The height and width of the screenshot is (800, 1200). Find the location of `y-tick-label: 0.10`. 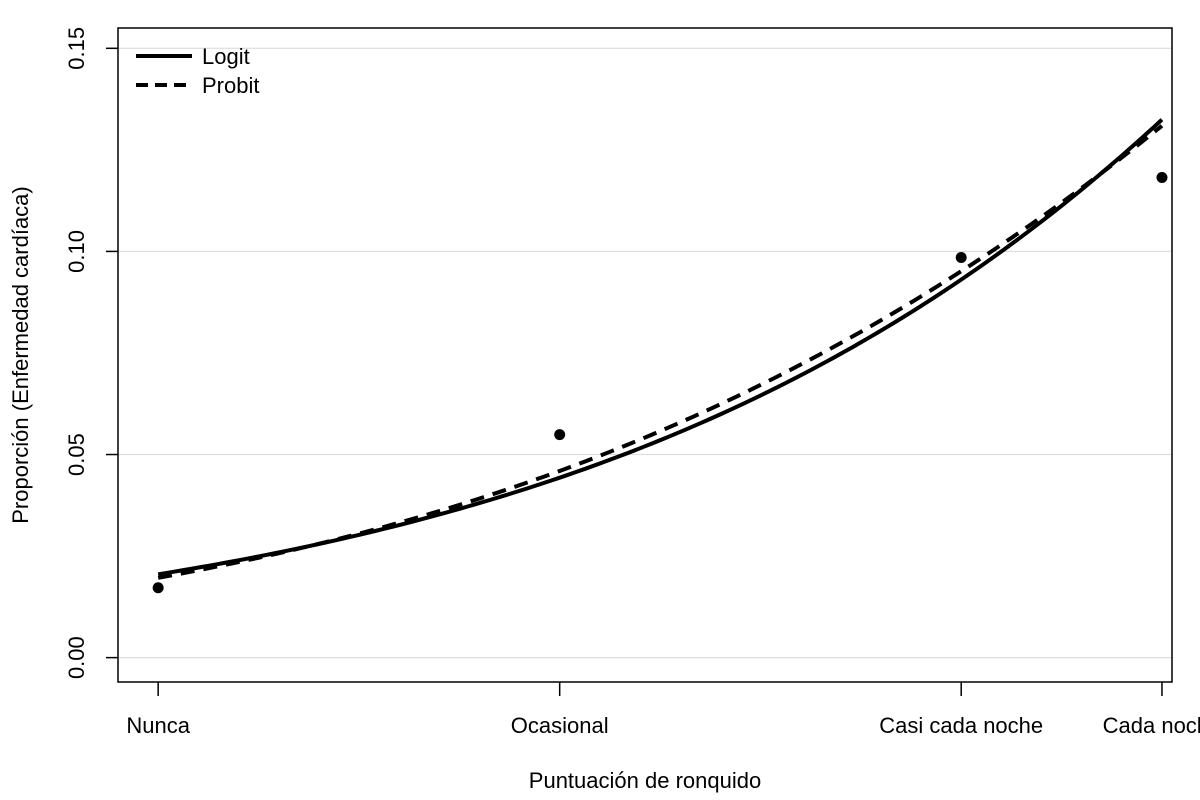

y-tick-label: 0.10 is located at coordinates (76, 251).